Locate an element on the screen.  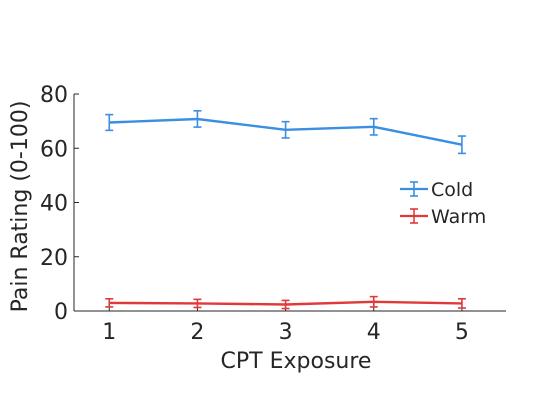
x-tick-label: 3 is located at coordinates (286, 332).